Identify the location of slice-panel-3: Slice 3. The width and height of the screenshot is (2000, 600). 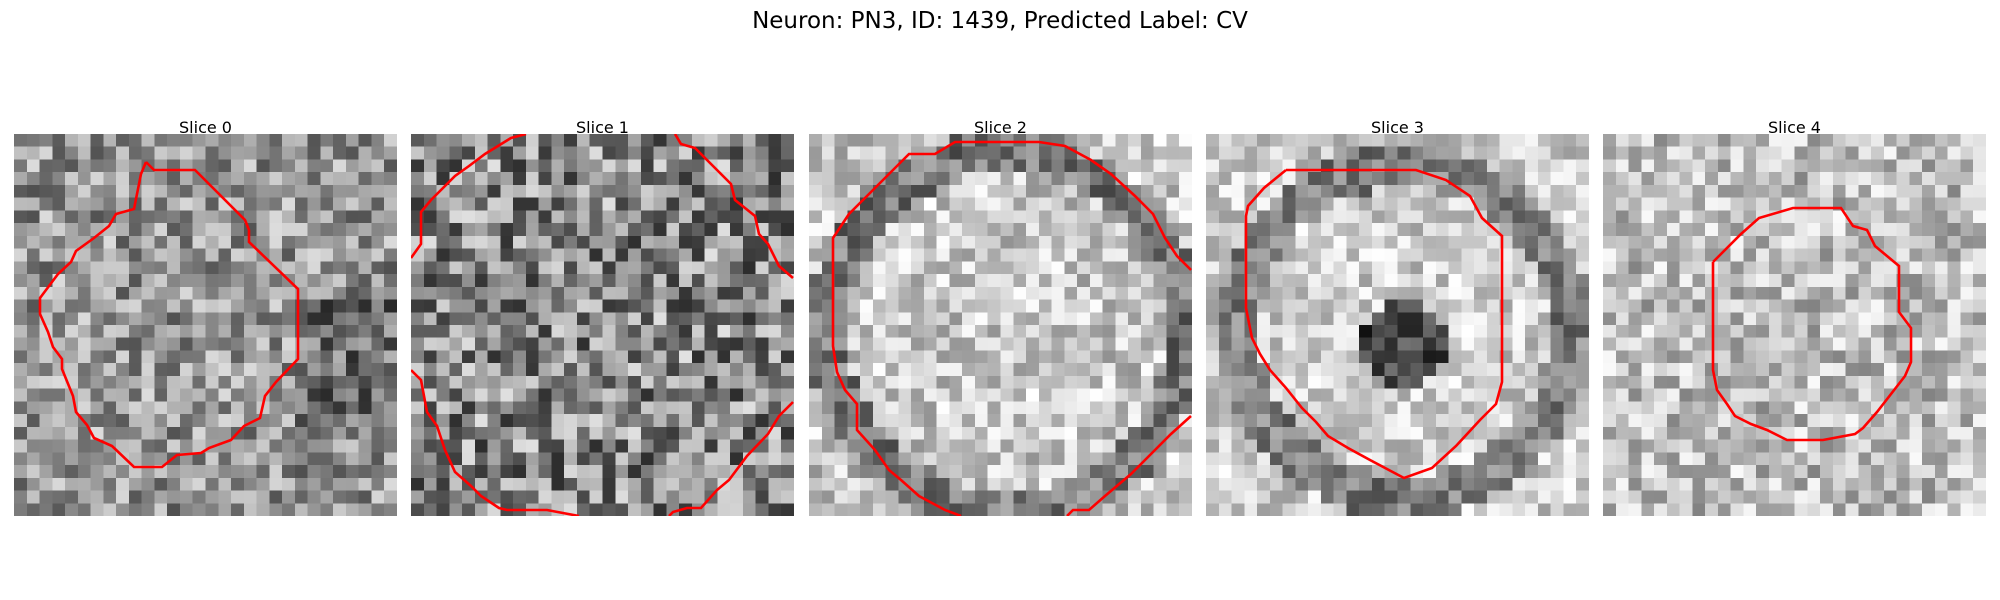
(1397, 317).